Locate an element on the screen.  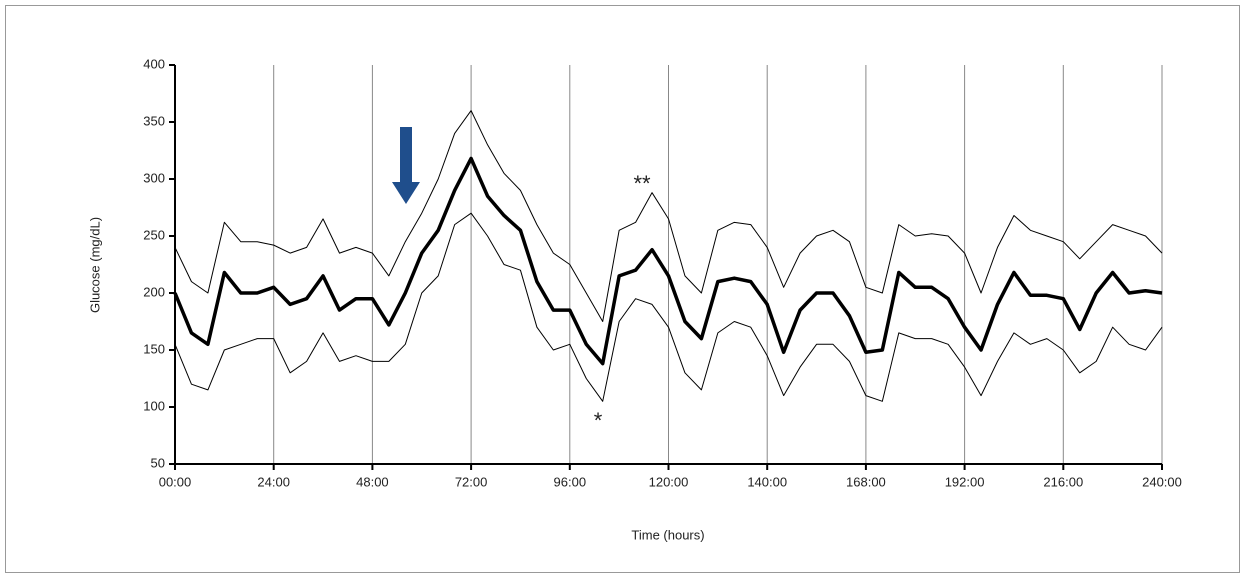
y-tick-label: 50 is located at coordinates (158, 462).